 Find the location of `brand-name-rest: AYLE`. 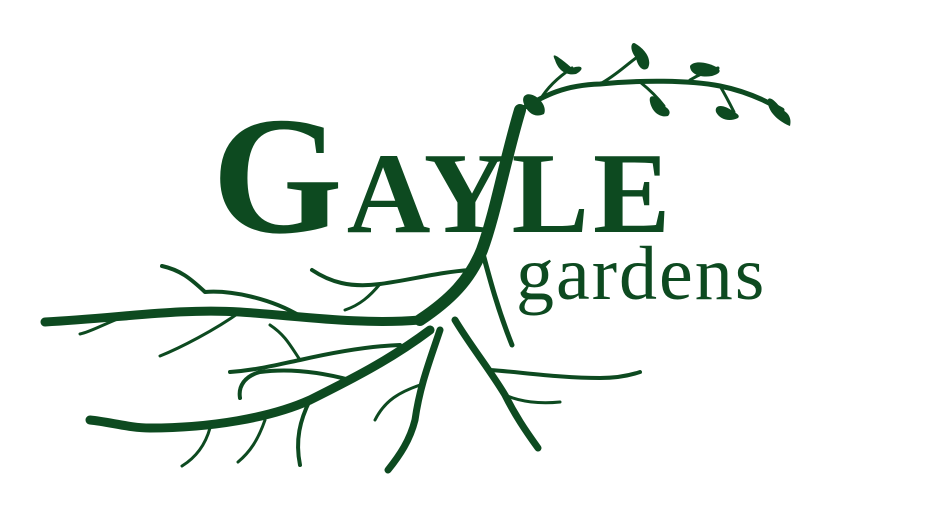

brand-name-rest: AYLE is located at coordinates (510, 194).